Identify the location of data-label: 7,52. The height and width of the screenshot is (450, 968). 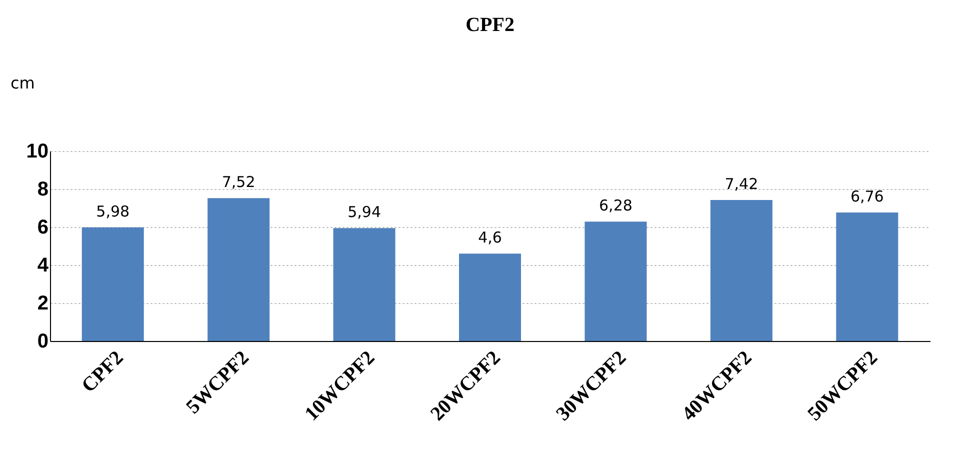
(239, 182).